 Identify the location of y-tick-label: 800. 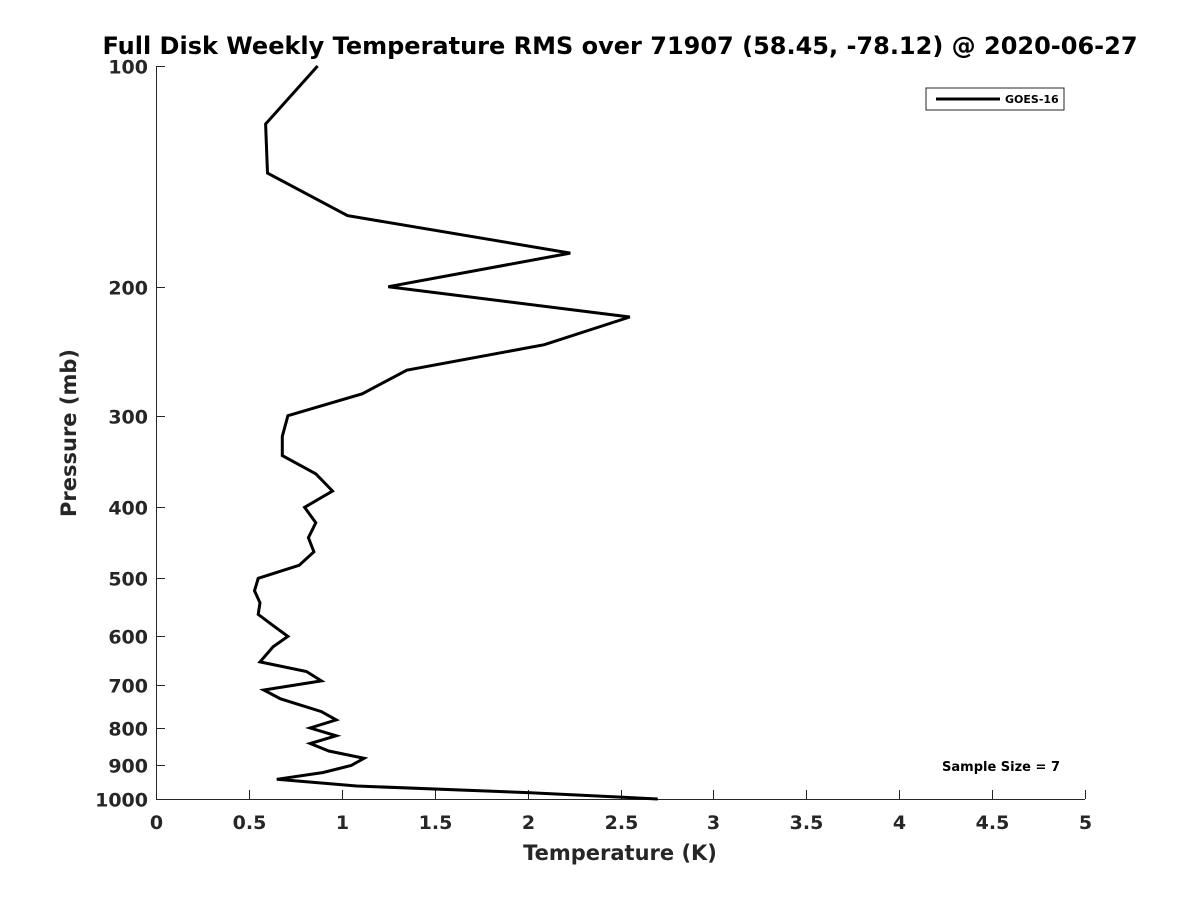
(128, 730).